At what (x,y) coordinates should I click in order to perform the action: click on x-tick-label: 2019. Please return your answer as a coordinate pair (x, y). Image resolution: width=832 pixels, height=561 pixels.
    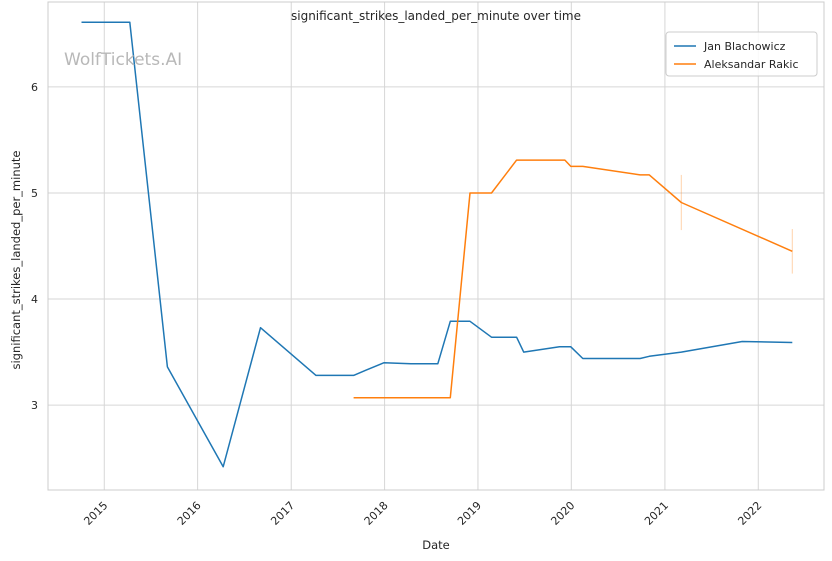
    Looking at the image, I should click on (469, 513).